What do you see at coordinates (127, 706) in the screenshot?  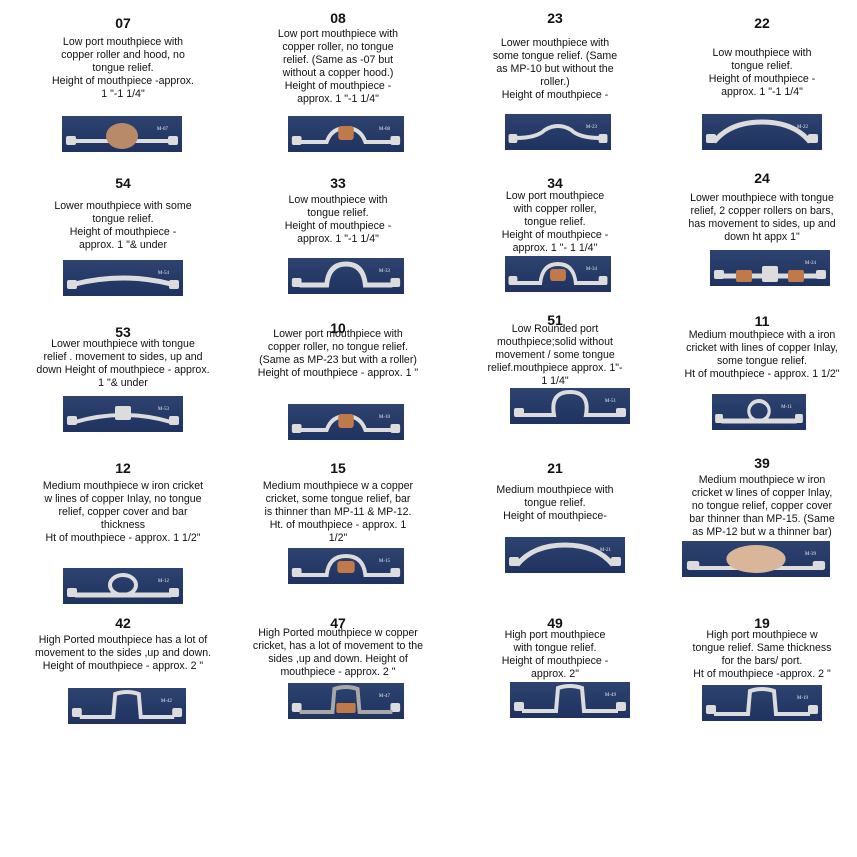 I see `mouthpiece-photo: M-42` at bounding box center [127, 706].